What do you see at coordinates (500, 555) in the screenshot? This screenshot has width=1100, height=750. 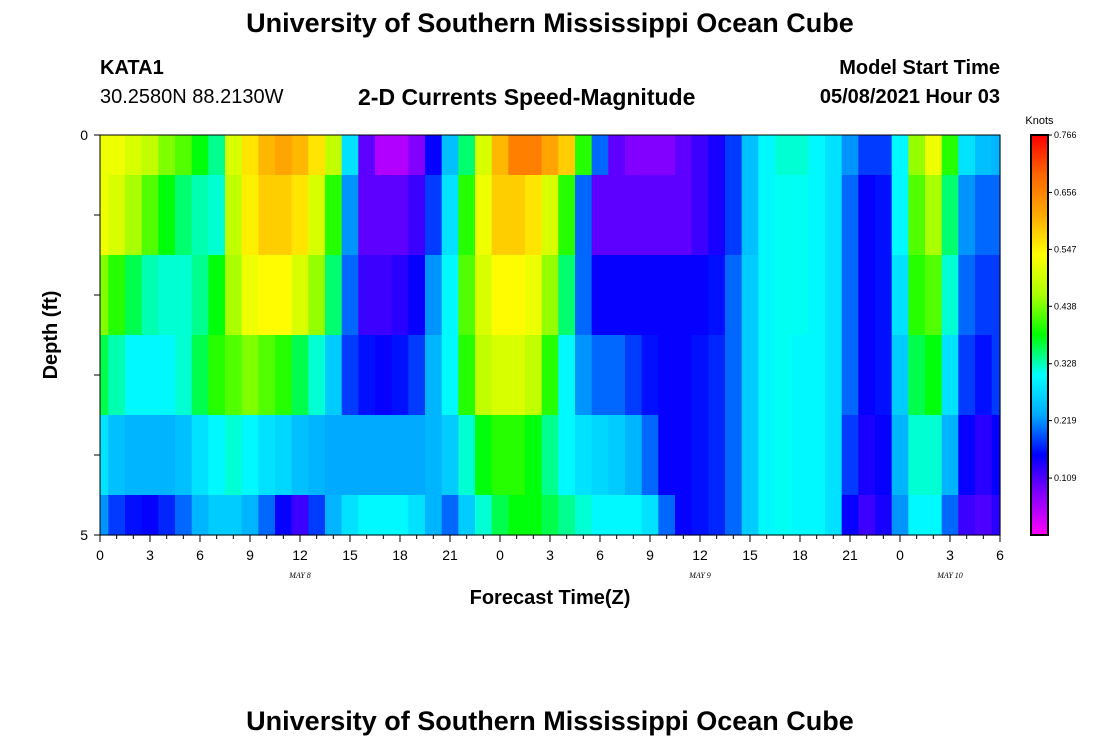 I see `x-tick-label: 0` at bounding box center [500, 555].